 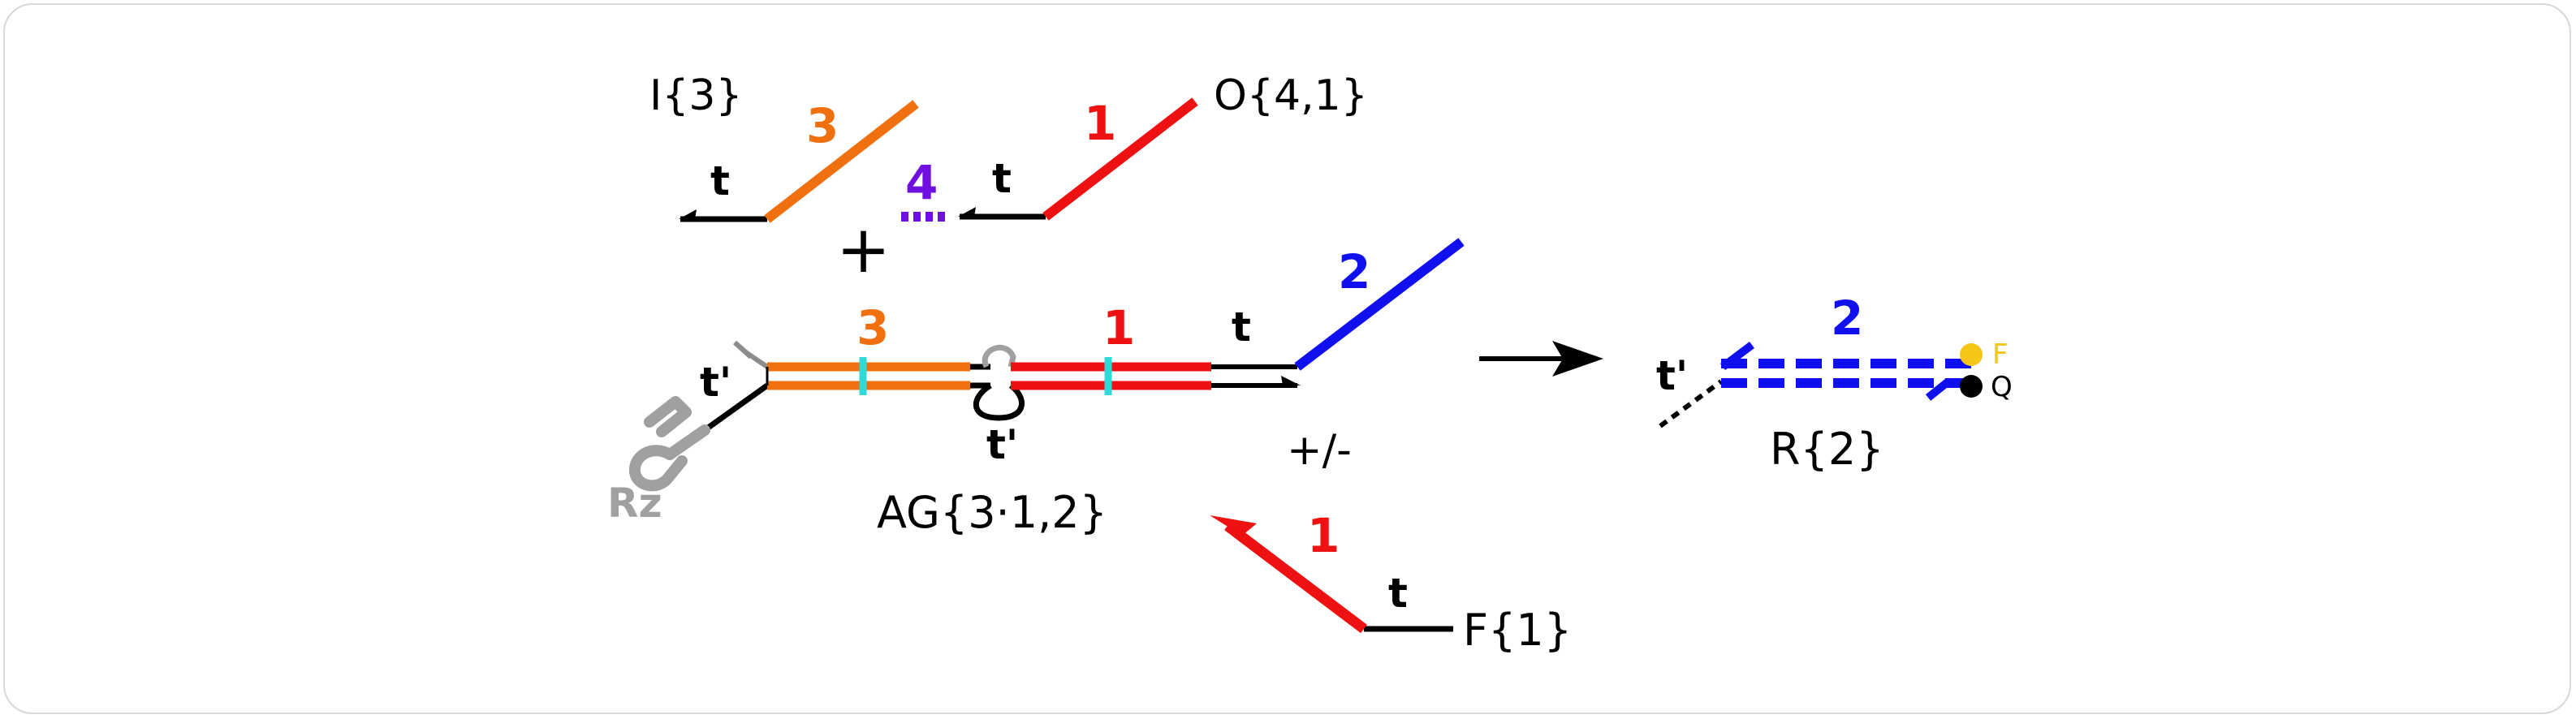 I want to click on gate-loop-tprime-label: t', so click(x=1002, y=445).